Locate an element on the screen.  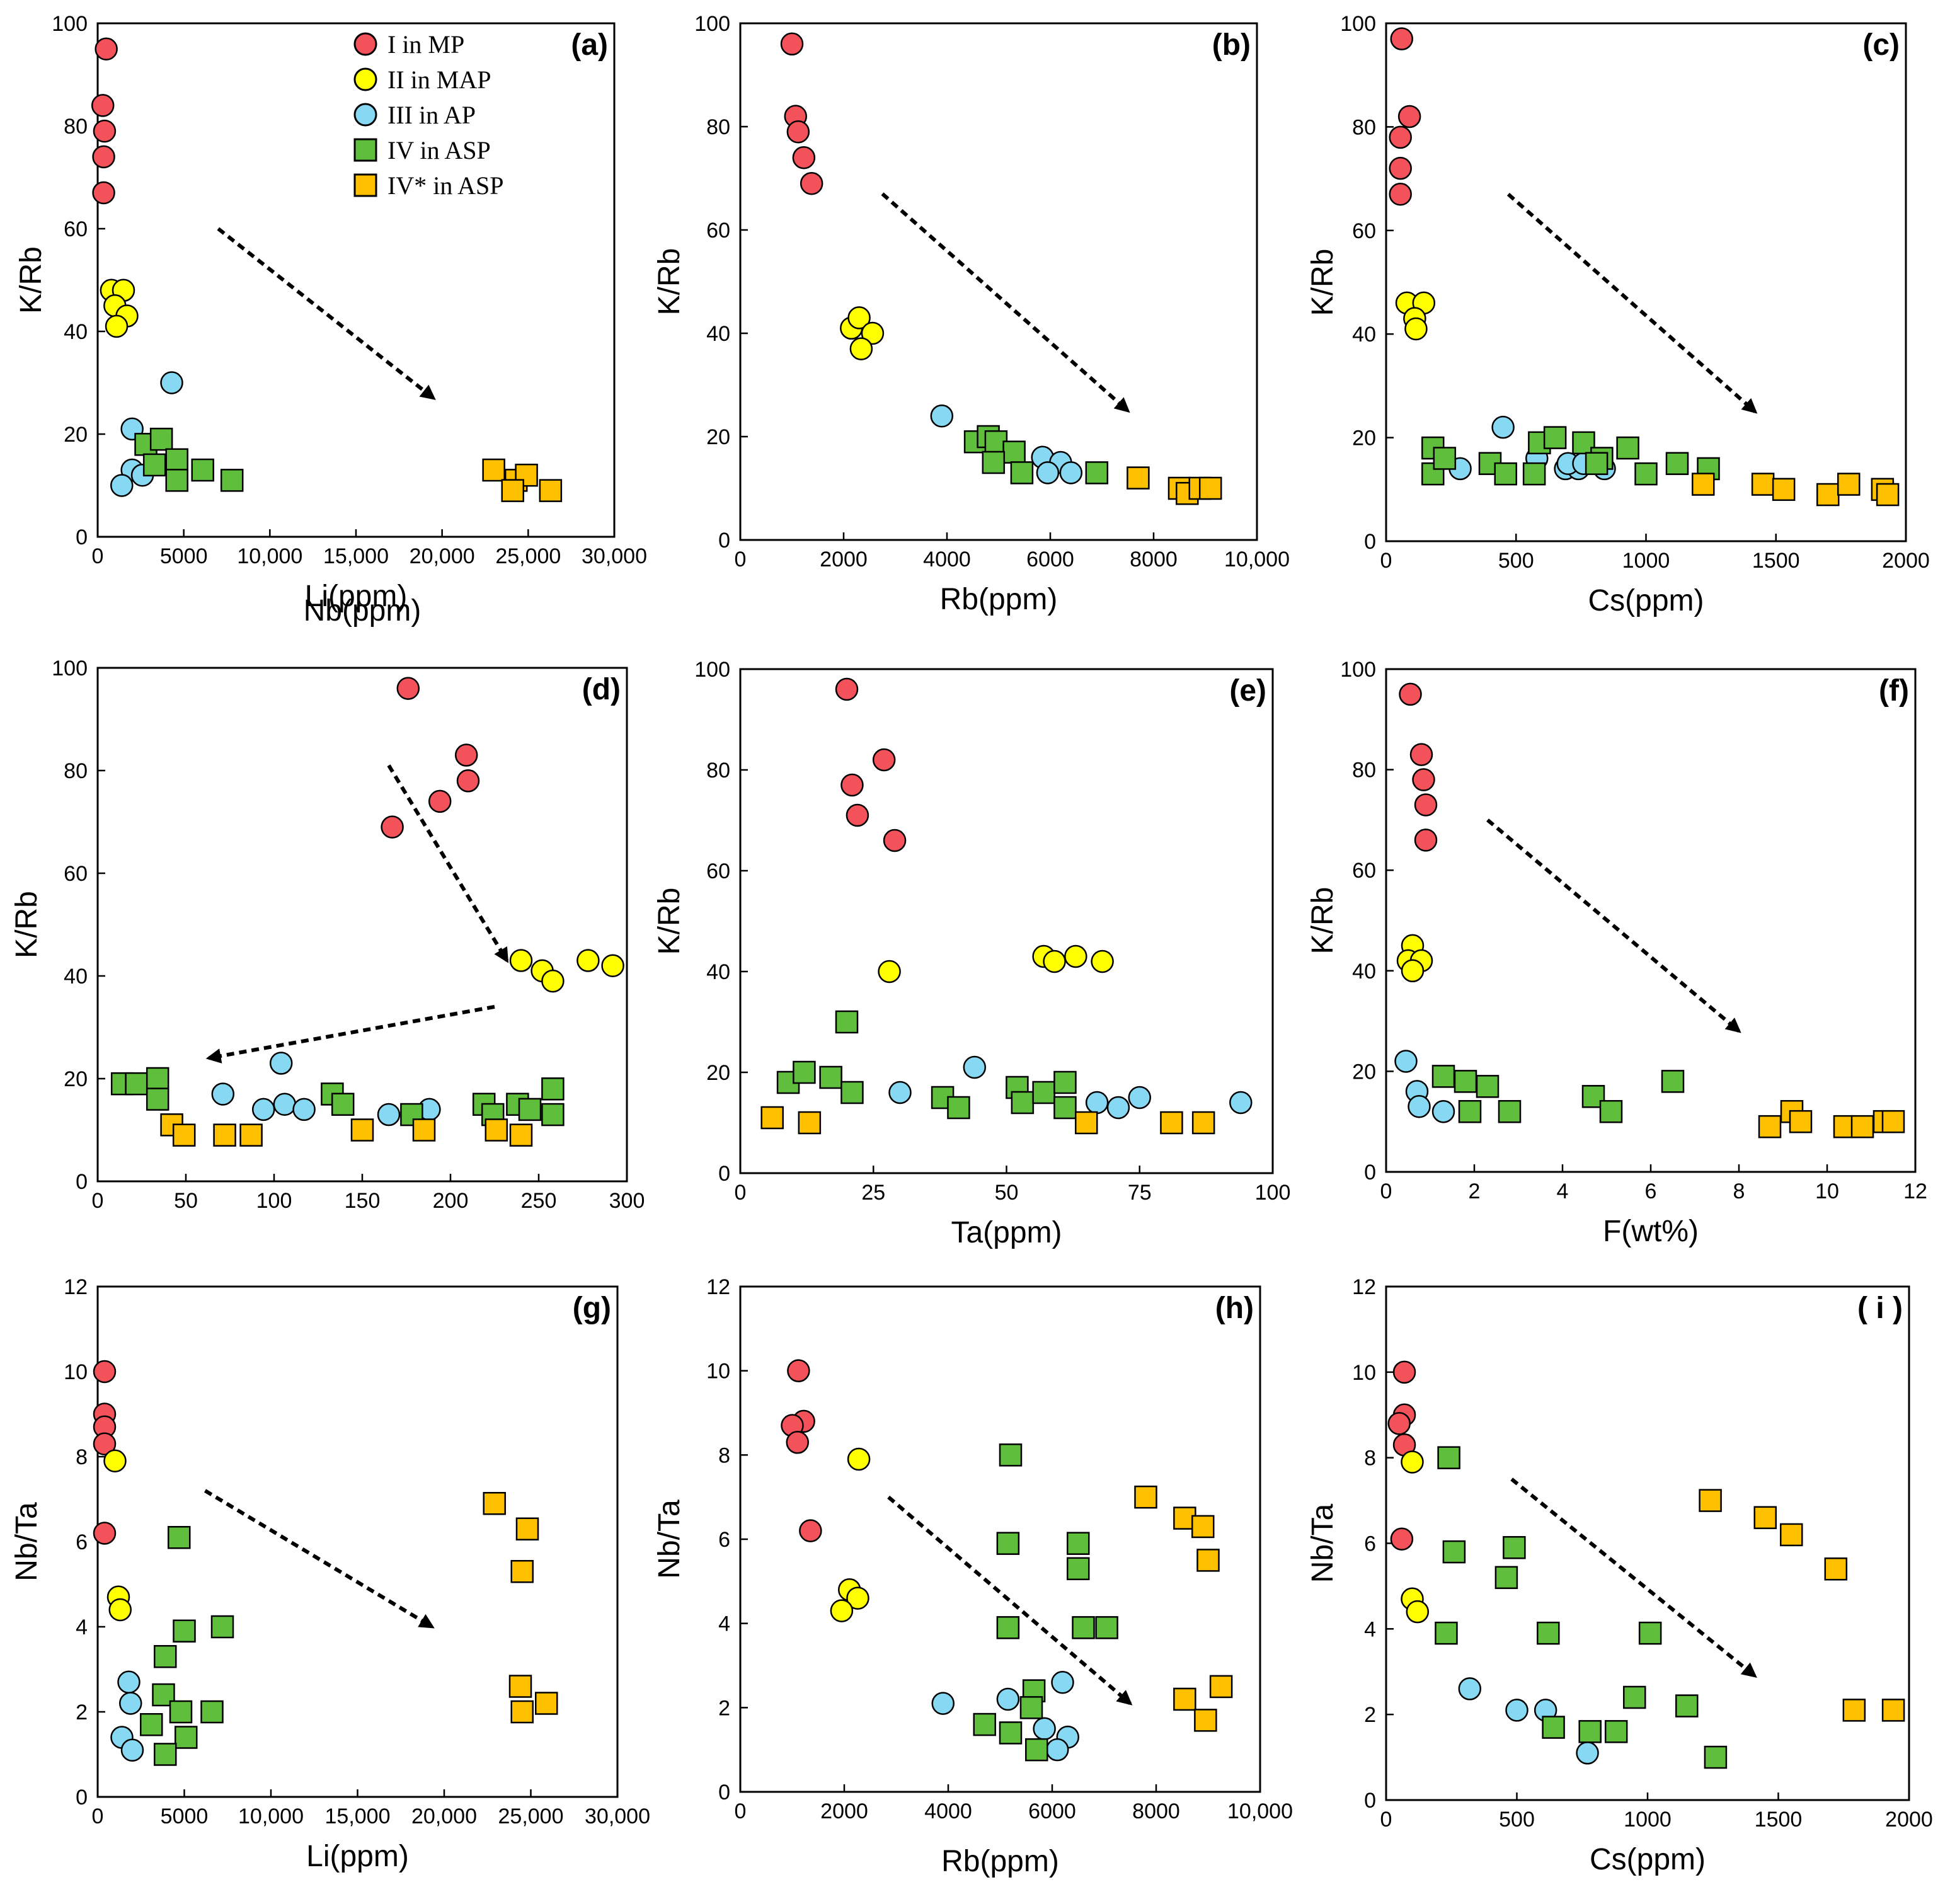
panel-label: (a) is located at coordinates (589, 45).